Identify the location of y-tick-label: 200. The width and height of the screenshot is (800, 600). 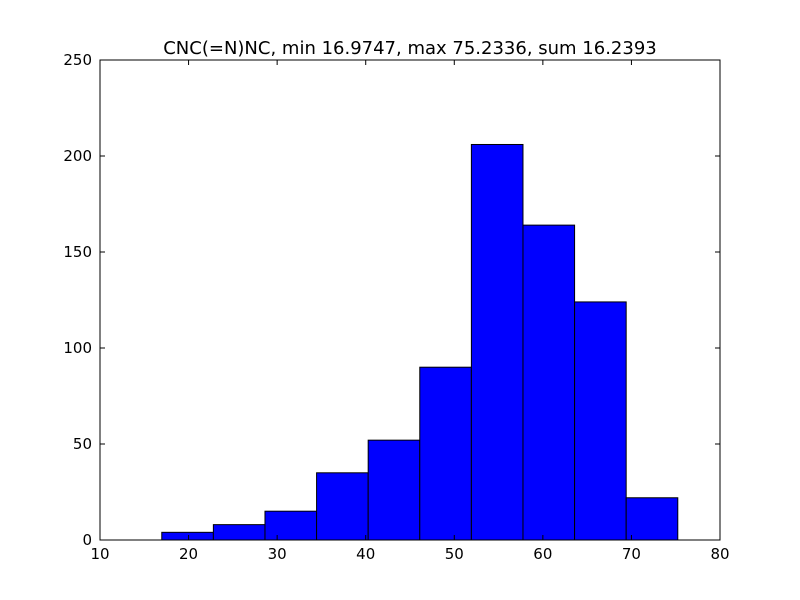
(77, 156).